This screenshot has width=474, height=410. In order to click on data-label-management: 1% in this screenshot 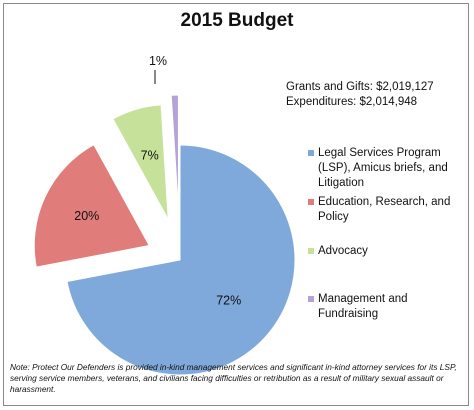, I will do `click(158, 61)`.